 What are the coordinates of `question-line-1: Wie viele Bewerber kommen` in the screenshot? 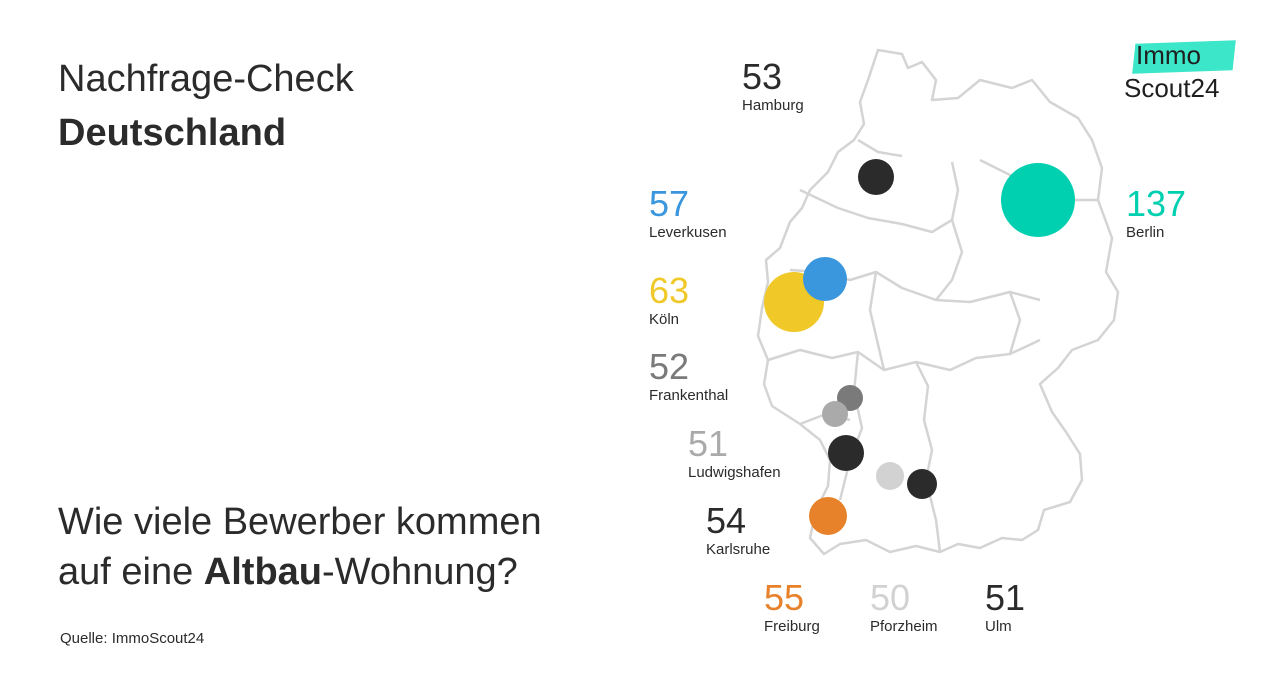 It's located at (300, 522).